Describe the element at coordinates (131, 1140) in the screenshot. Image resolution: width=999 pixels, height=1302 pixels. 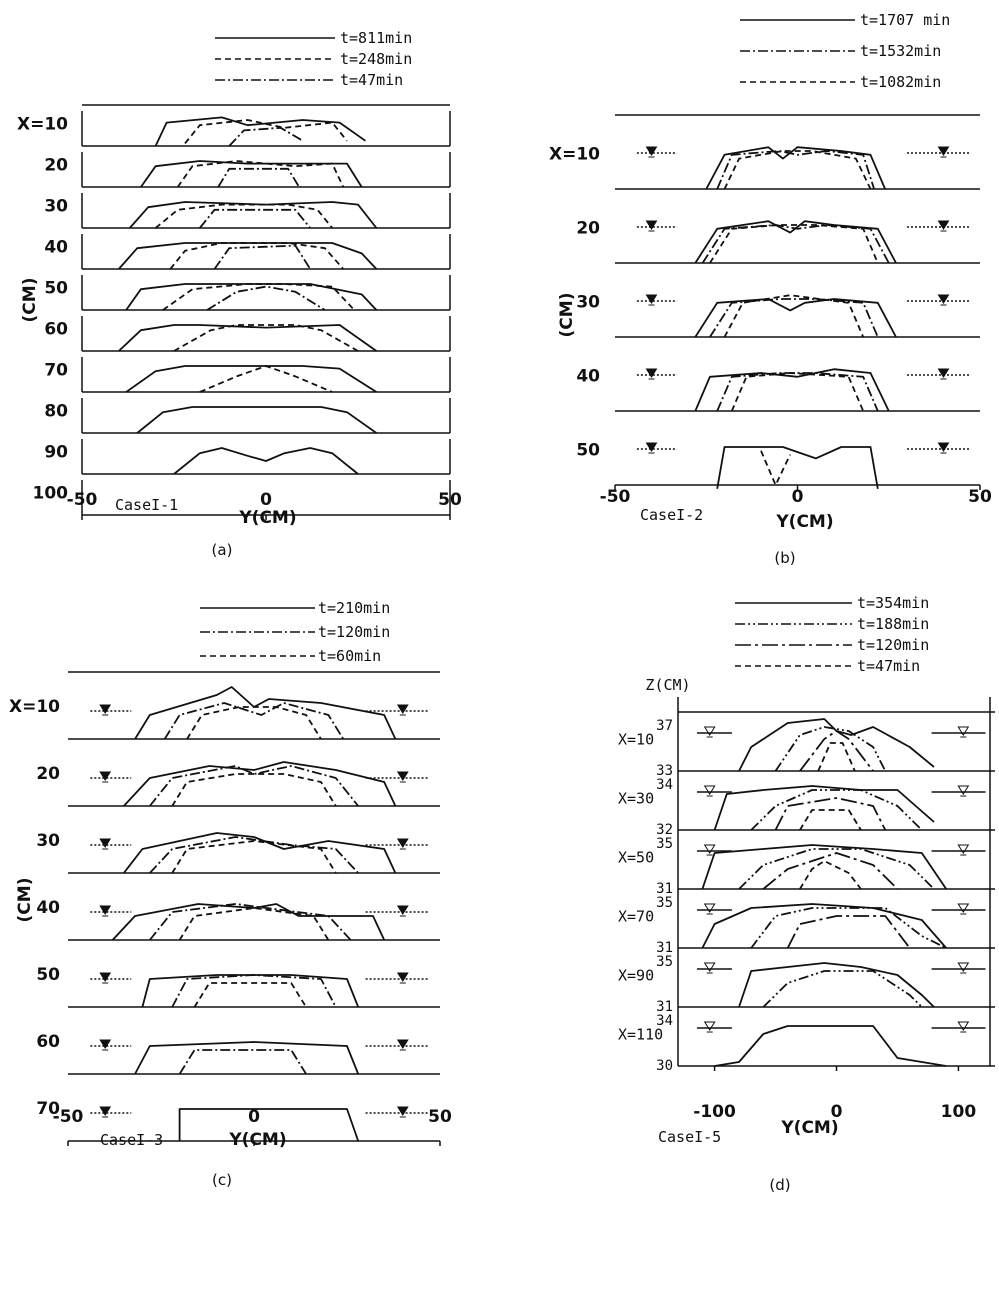
I see `case-label: CaseI-3` at that location.